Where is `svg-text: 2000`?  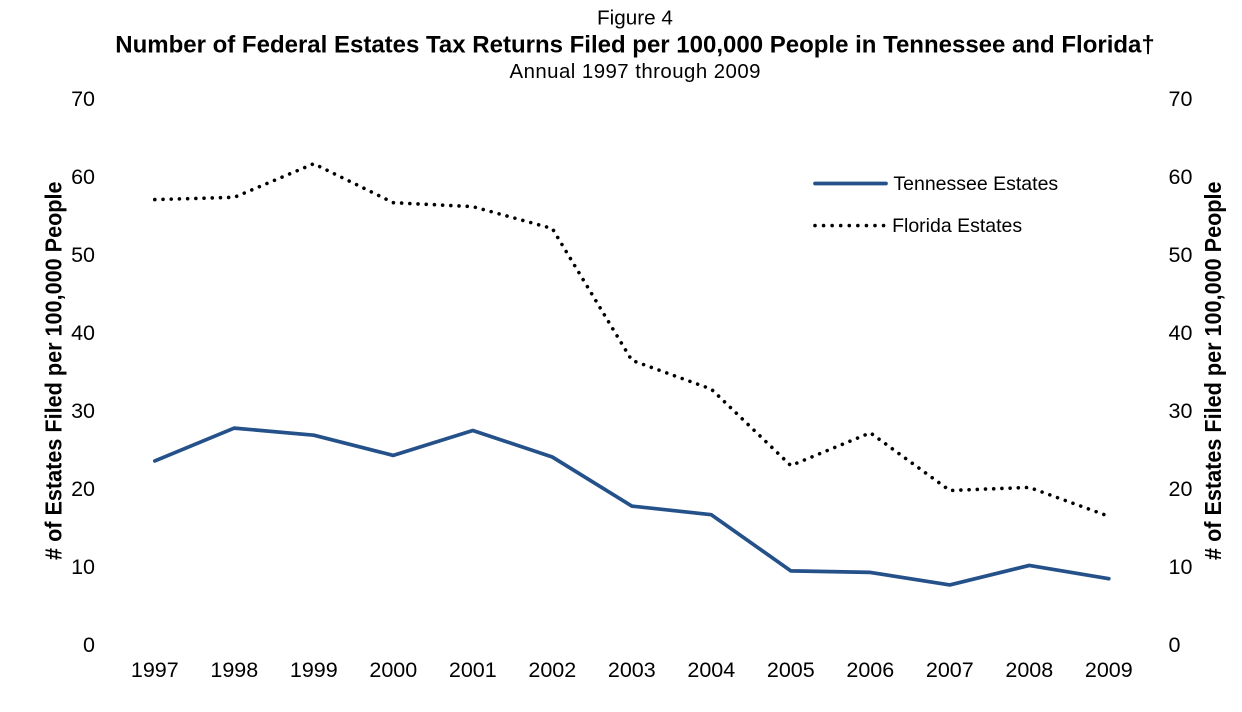
svg-text: 2000 is located at coordinates (393, 670).